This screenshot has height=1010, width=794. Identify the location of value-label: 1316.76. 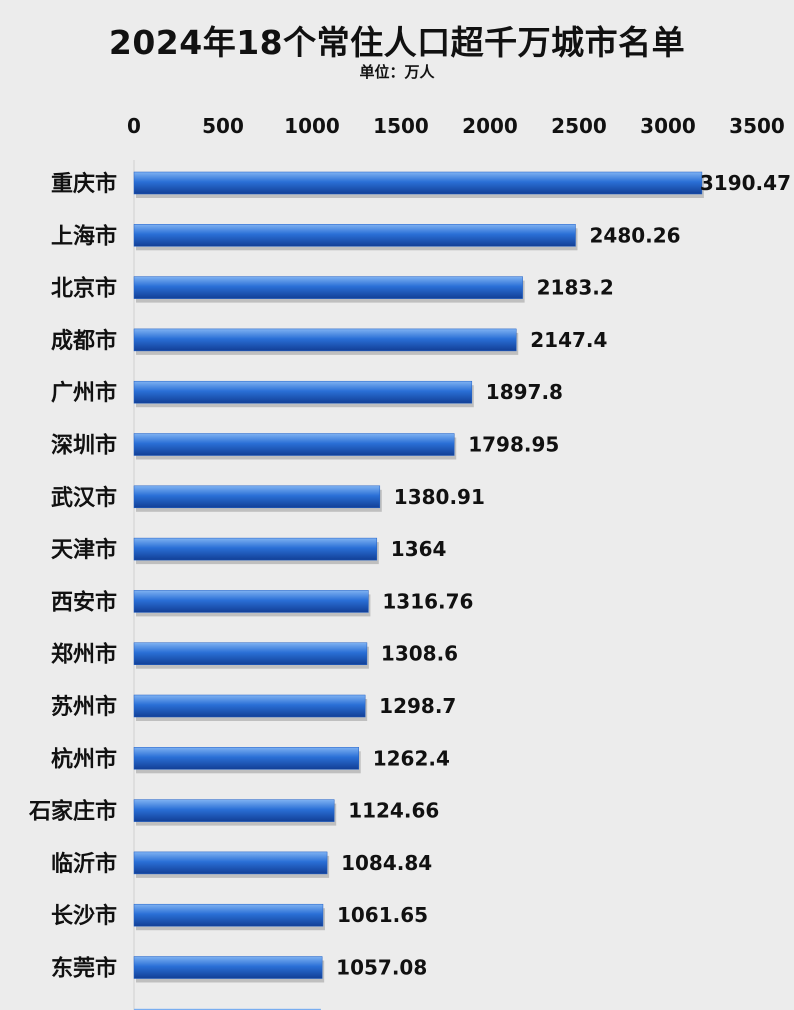
(427, 601).